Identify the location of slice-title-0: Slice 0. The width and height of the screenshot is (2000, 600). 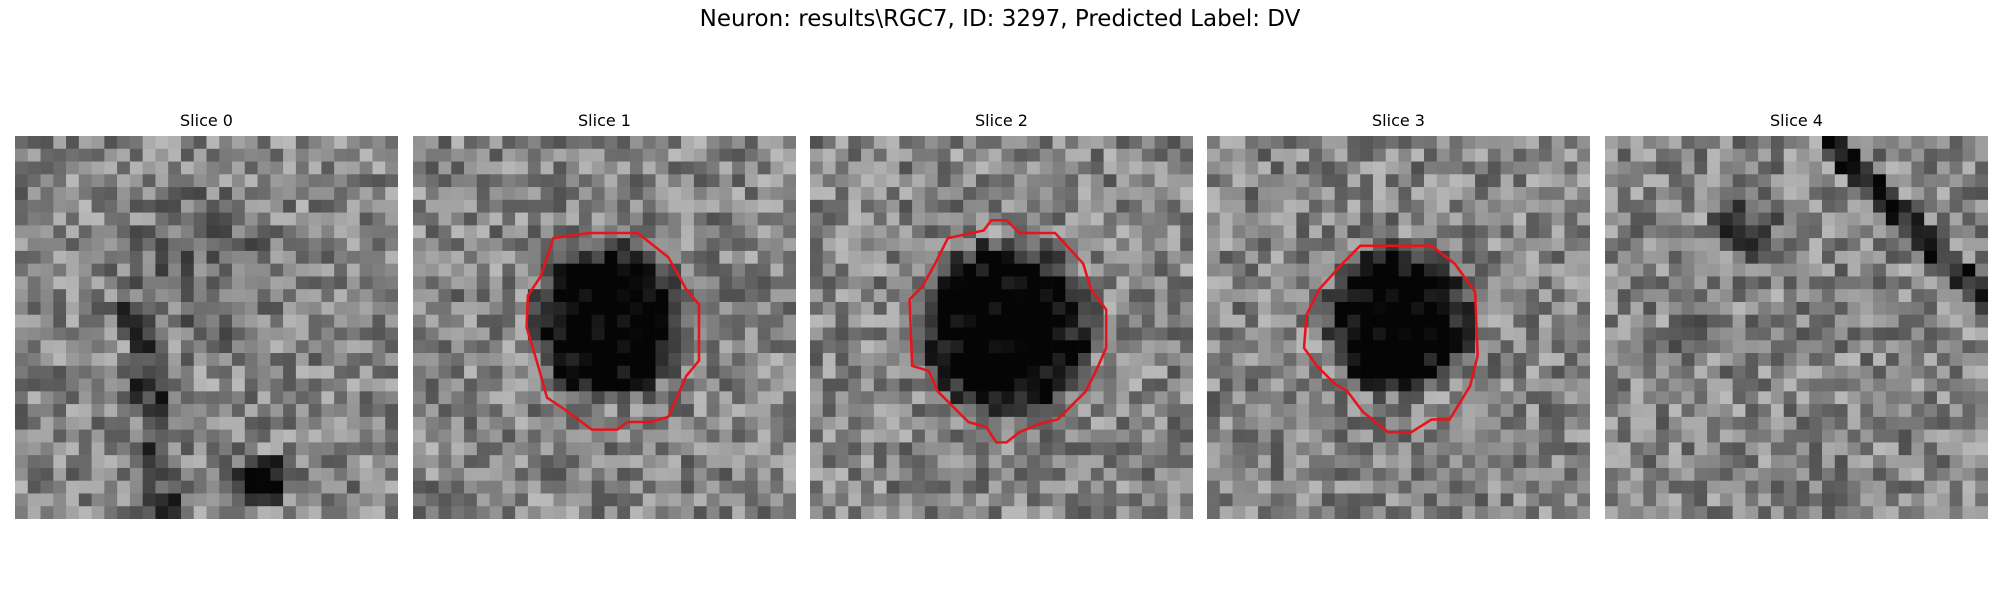
(206, 120).